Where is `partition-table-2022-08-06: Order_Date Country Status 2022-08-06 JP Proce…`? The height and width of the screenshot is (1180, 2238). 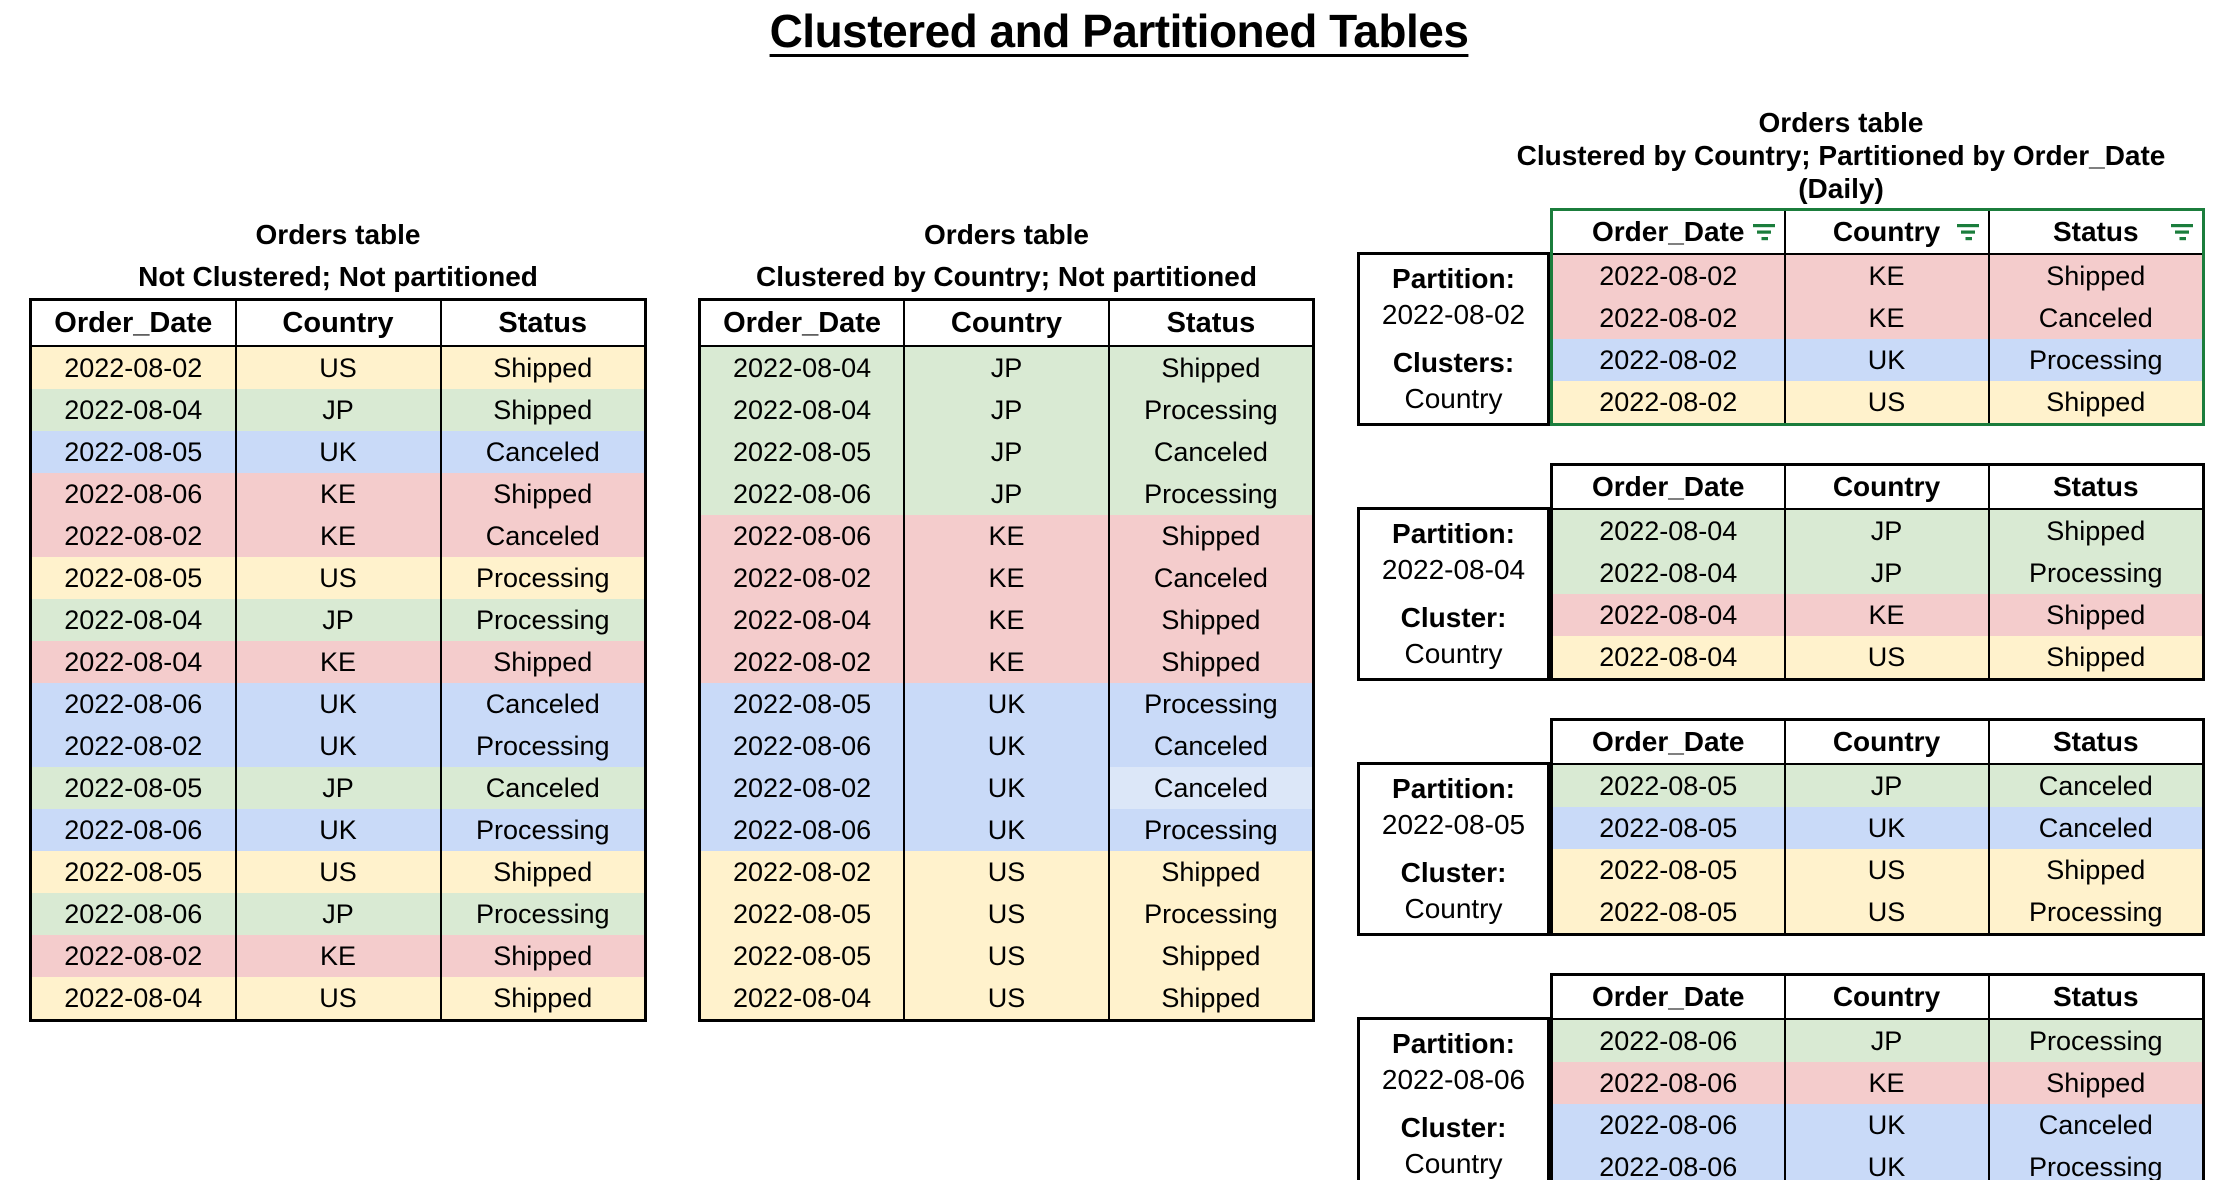 partition-table-2022-08-06: Order_Date Country Status 2022-08-06 JP Proce… is located at coordinates (1877, 1076).